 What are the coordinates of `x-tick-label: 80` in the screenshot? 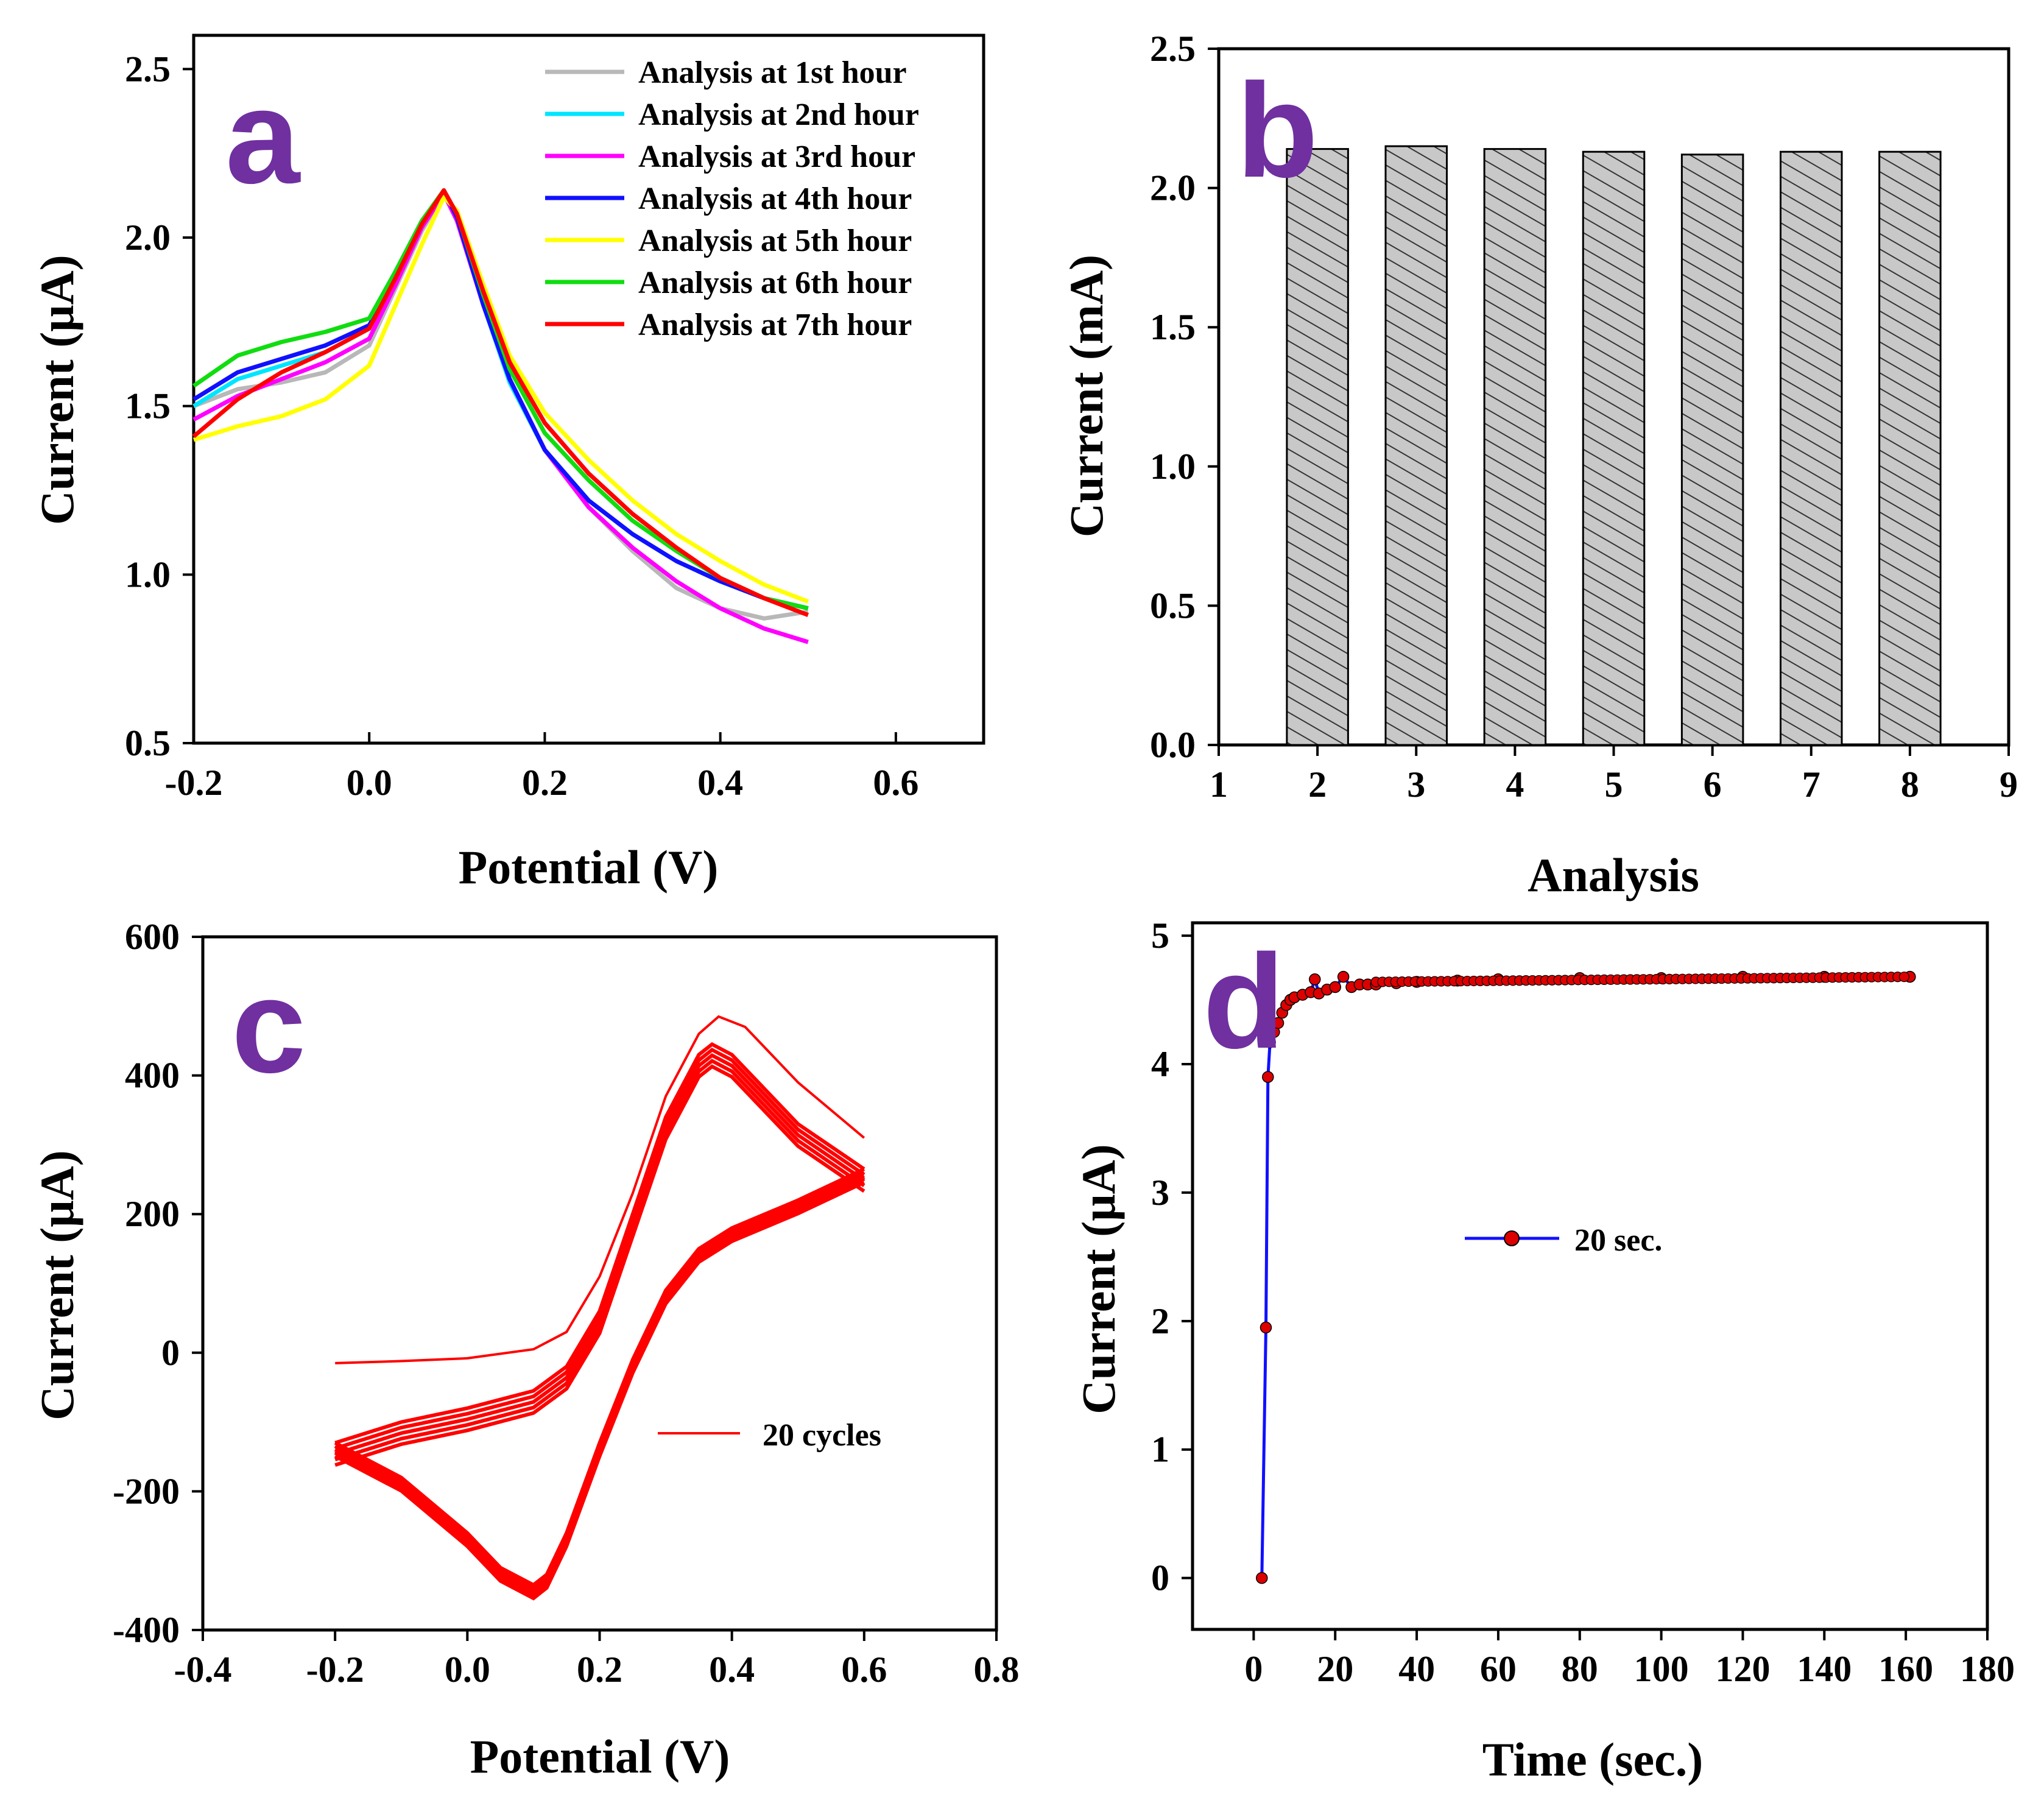 It's located at (1580, 1669).